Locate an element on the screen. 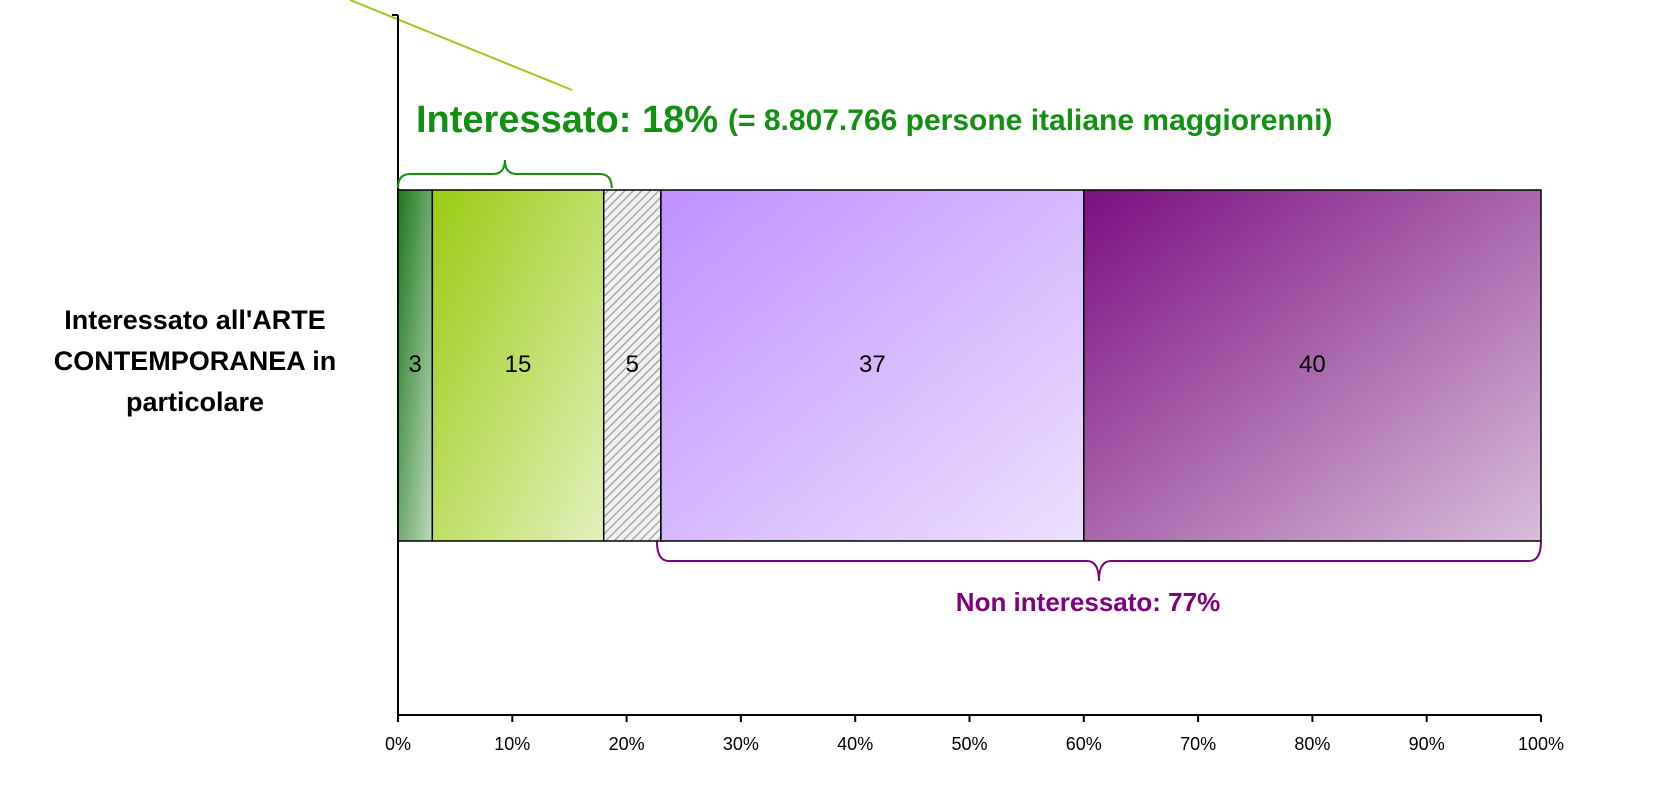 This screenshot has width=1657, height=796. x-tick-label: 0% is located at coordinates (398, 744).